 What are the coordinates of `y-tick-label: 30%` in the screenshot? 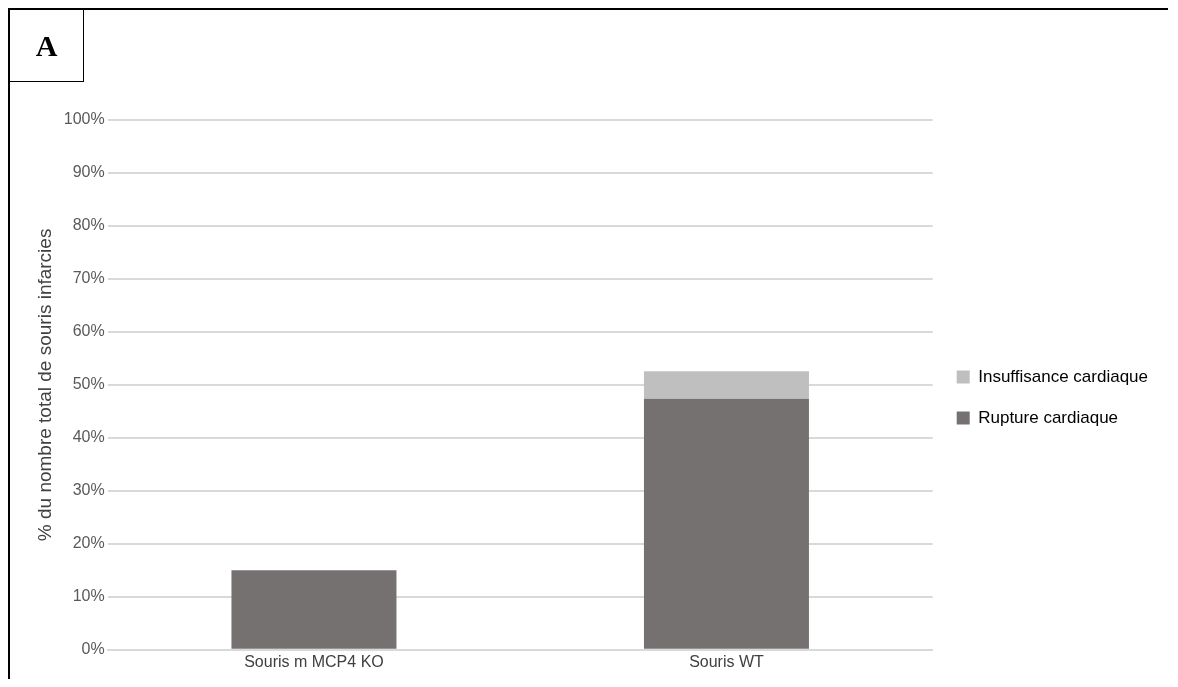 It's located at (88, 490).